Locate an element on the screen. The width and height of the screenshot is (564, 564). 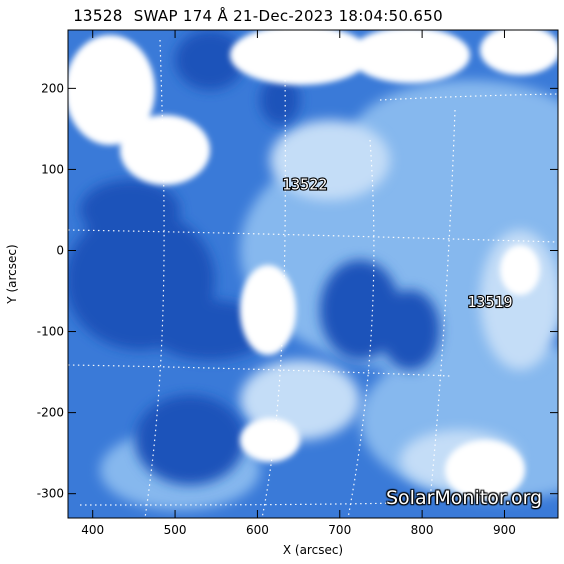
active-region-label: 13519 is located at coordinates (489, 302).